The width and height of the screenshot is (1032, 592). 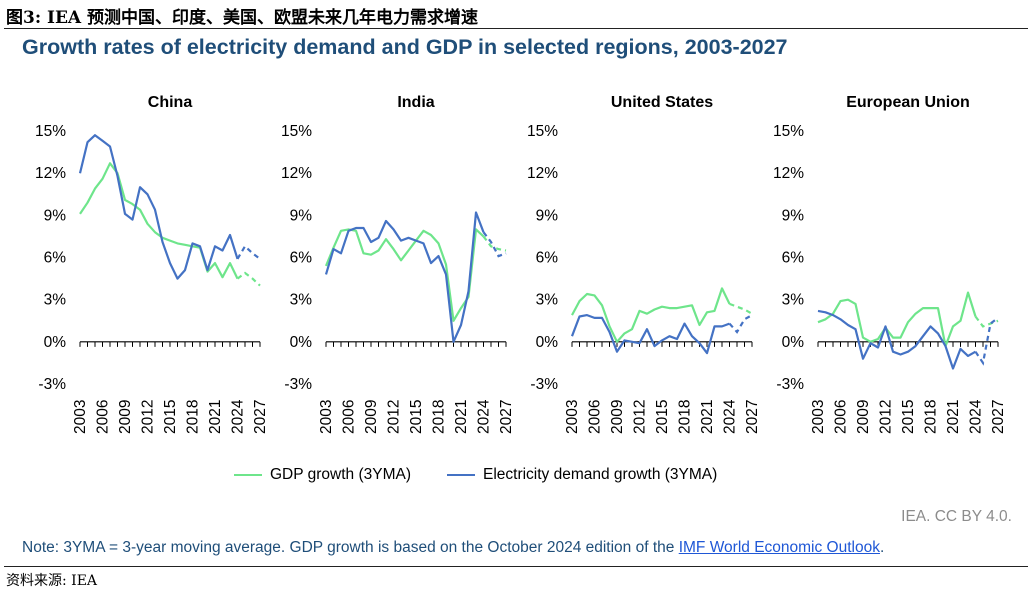 I want to click on panel-title: India, so click(x=415, y=102).